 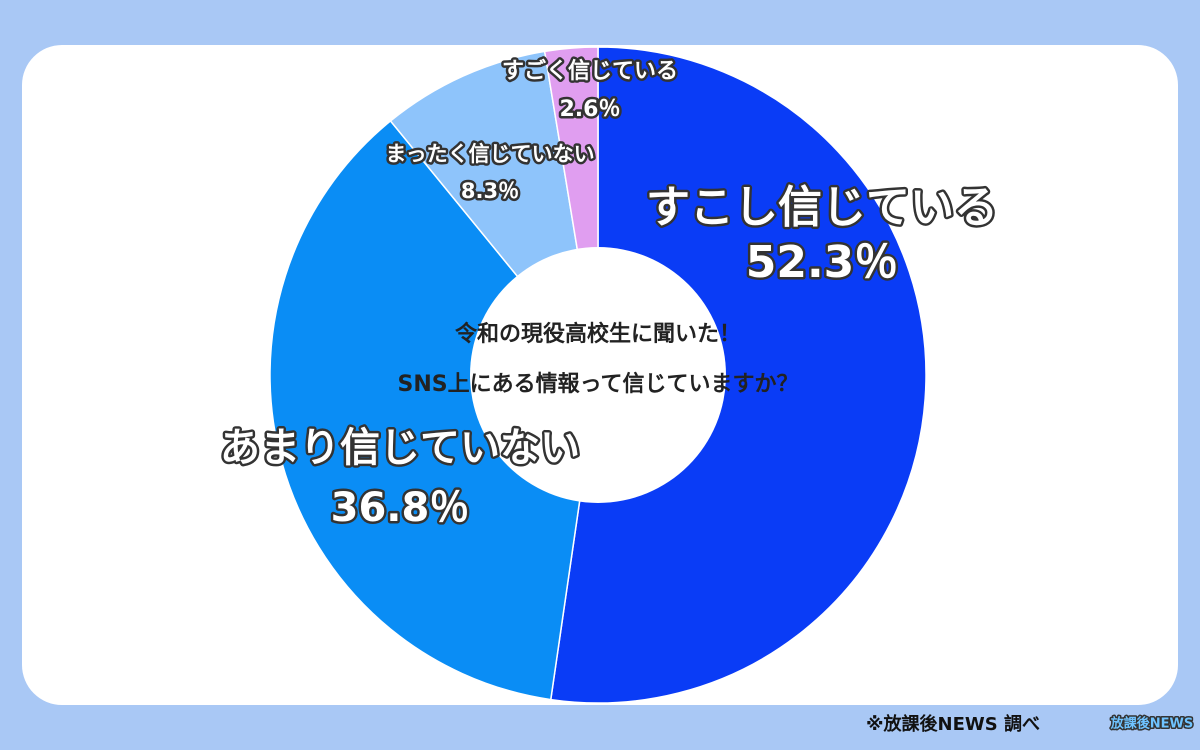 What do you see at coordinates (590, 71) in the screenshot?
I see `segment-label: すごく信じている` at bounding box center [590, 71].